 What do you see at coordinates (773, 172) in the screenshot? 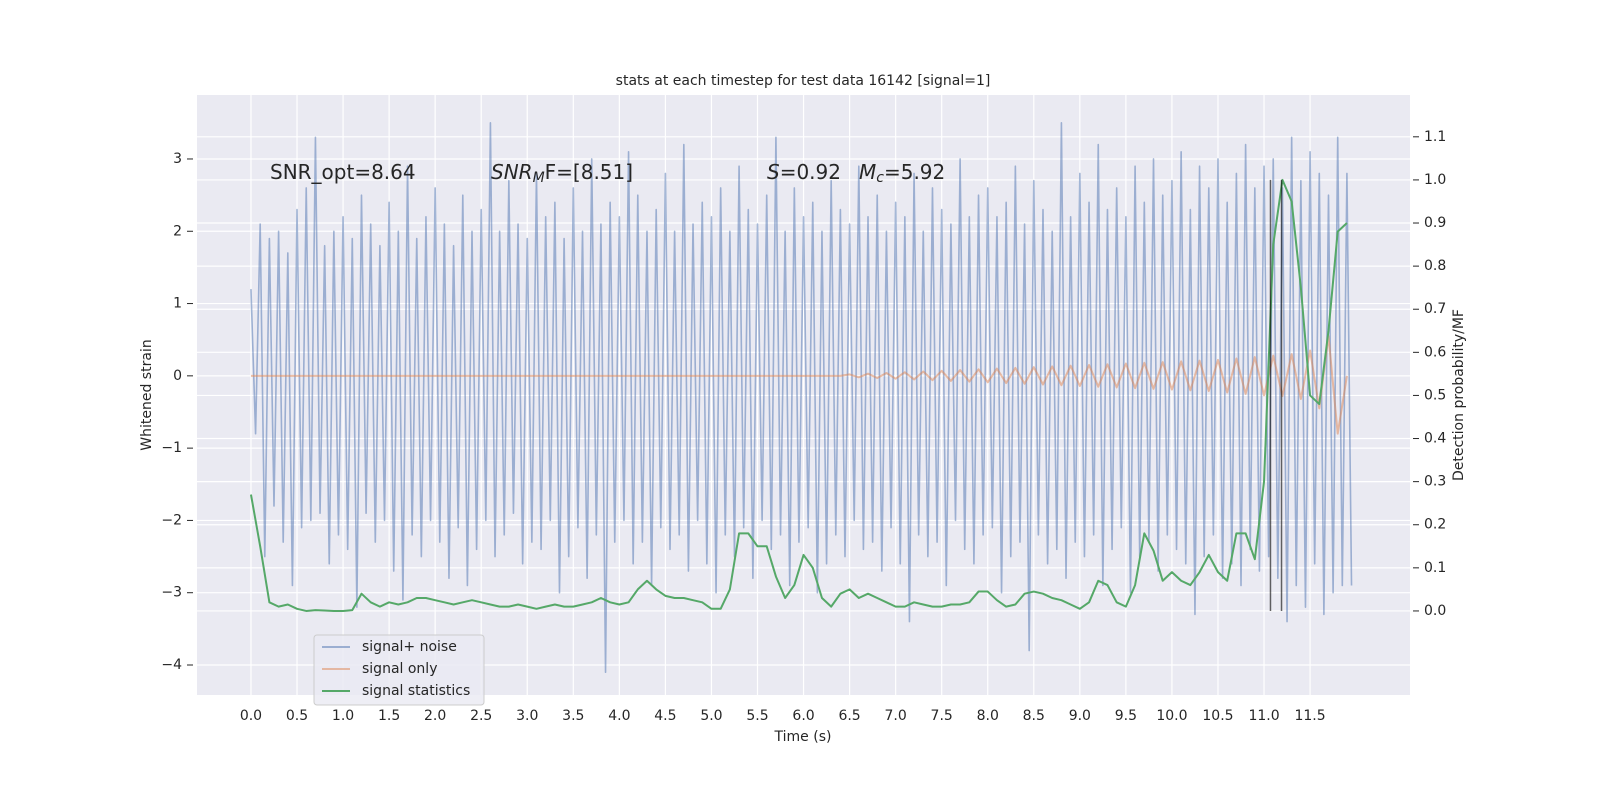
I see `annotation-part: S` at bounding box center [773, 172].